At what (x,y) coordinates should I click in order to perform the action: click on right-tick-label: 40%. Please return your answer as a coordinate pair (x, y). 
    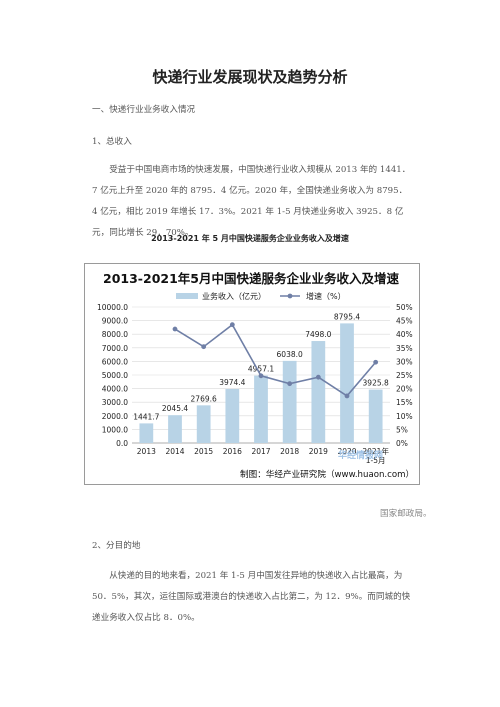
    Looking at the image, I should click on (404, 334).